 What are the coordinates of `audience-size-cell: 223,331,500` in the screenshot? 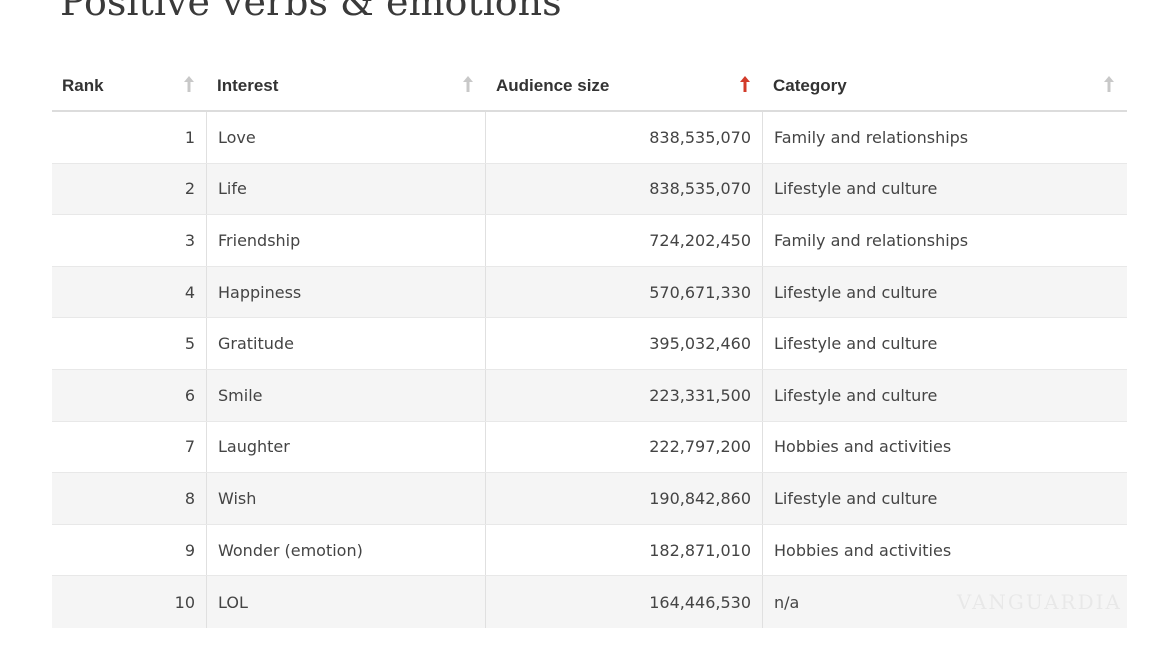 It's located at (624, 395).